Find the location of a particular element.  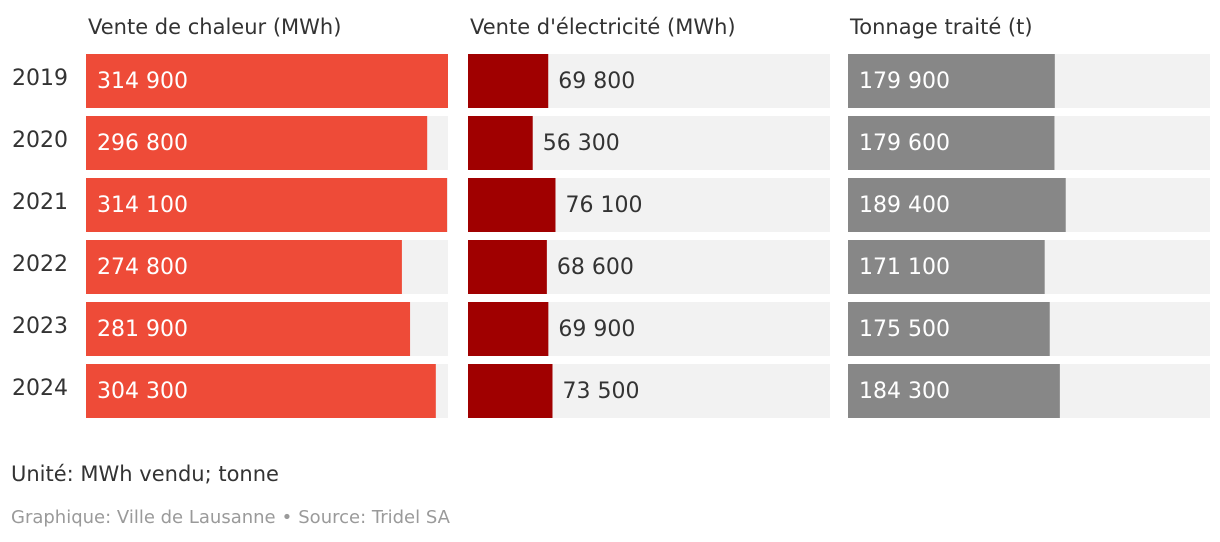

year-label-2022: 2022 is located at coordinates (40, 264).